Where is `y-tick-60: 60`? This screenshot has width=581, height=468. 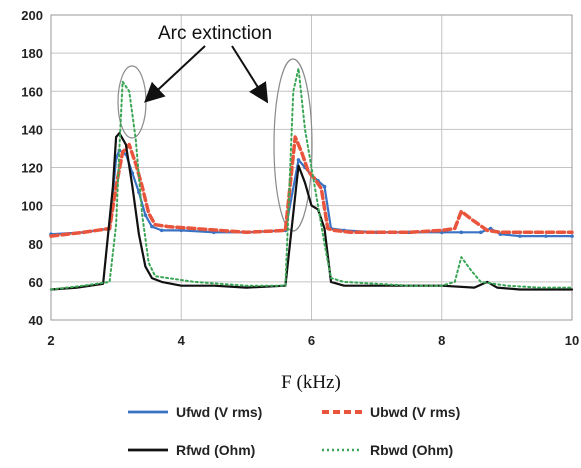
y-tick-60: 60 is located at coordinates (36, 282).